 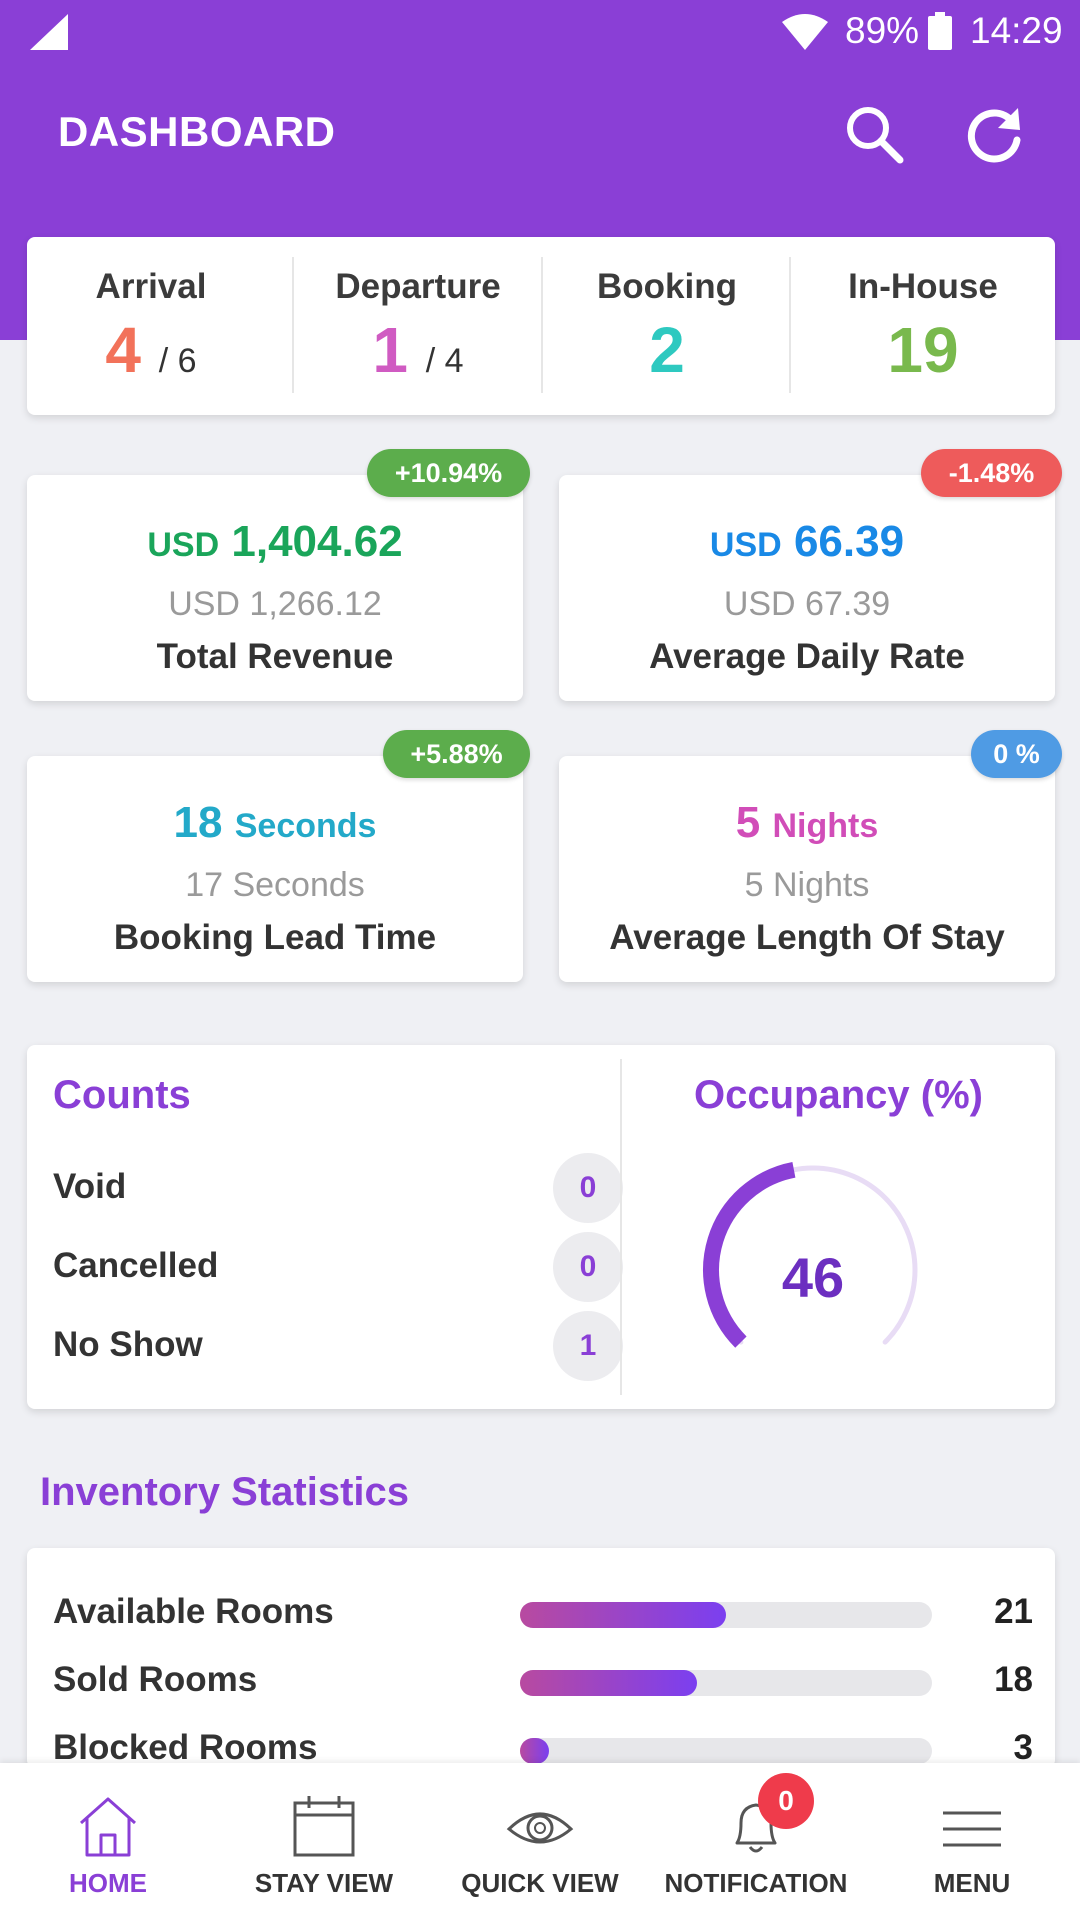 I want to click on nav-label: NOTIFICATION, so click(x=756, y=1883).